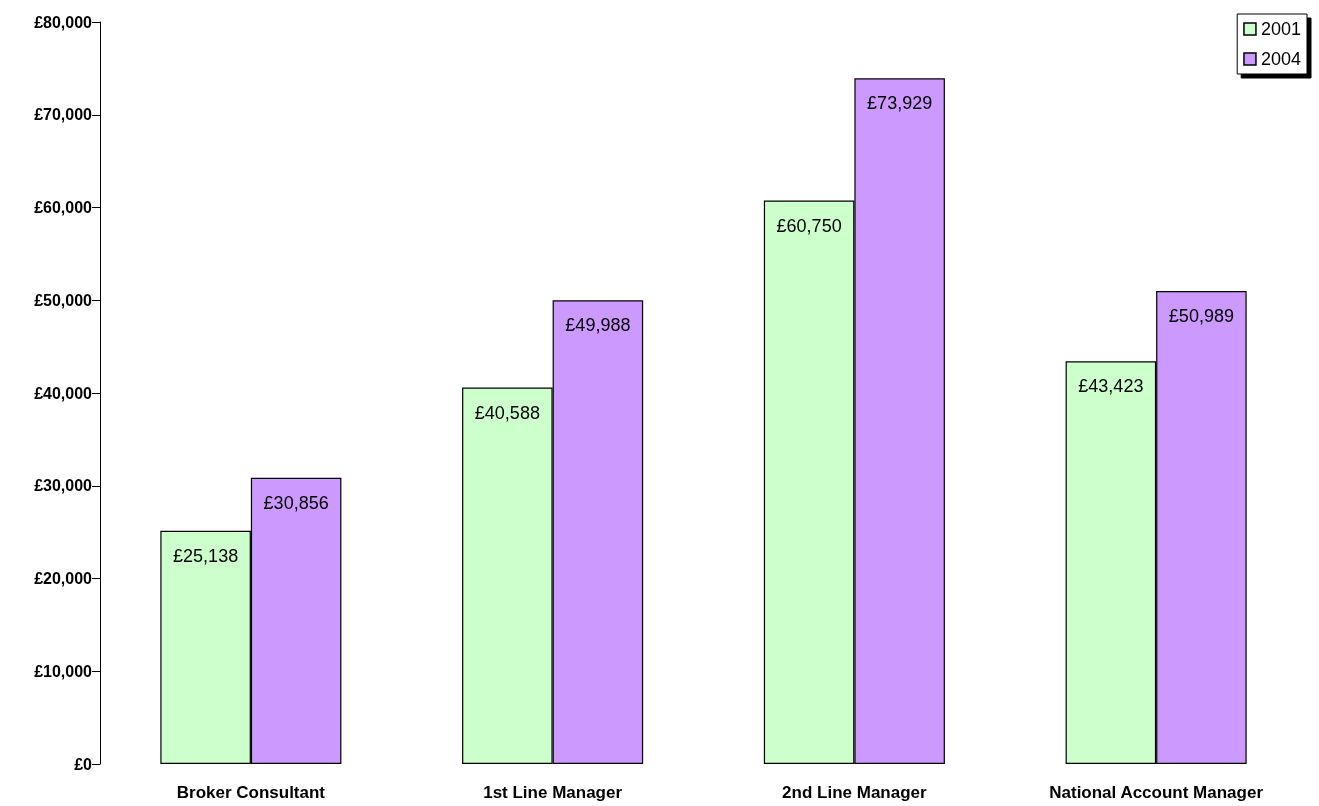 This screenshot has width=1319, height=806. Describe the element at coordinates (63, 671) in the screenshot. I see `y-tick-label: £10,000` at that location.